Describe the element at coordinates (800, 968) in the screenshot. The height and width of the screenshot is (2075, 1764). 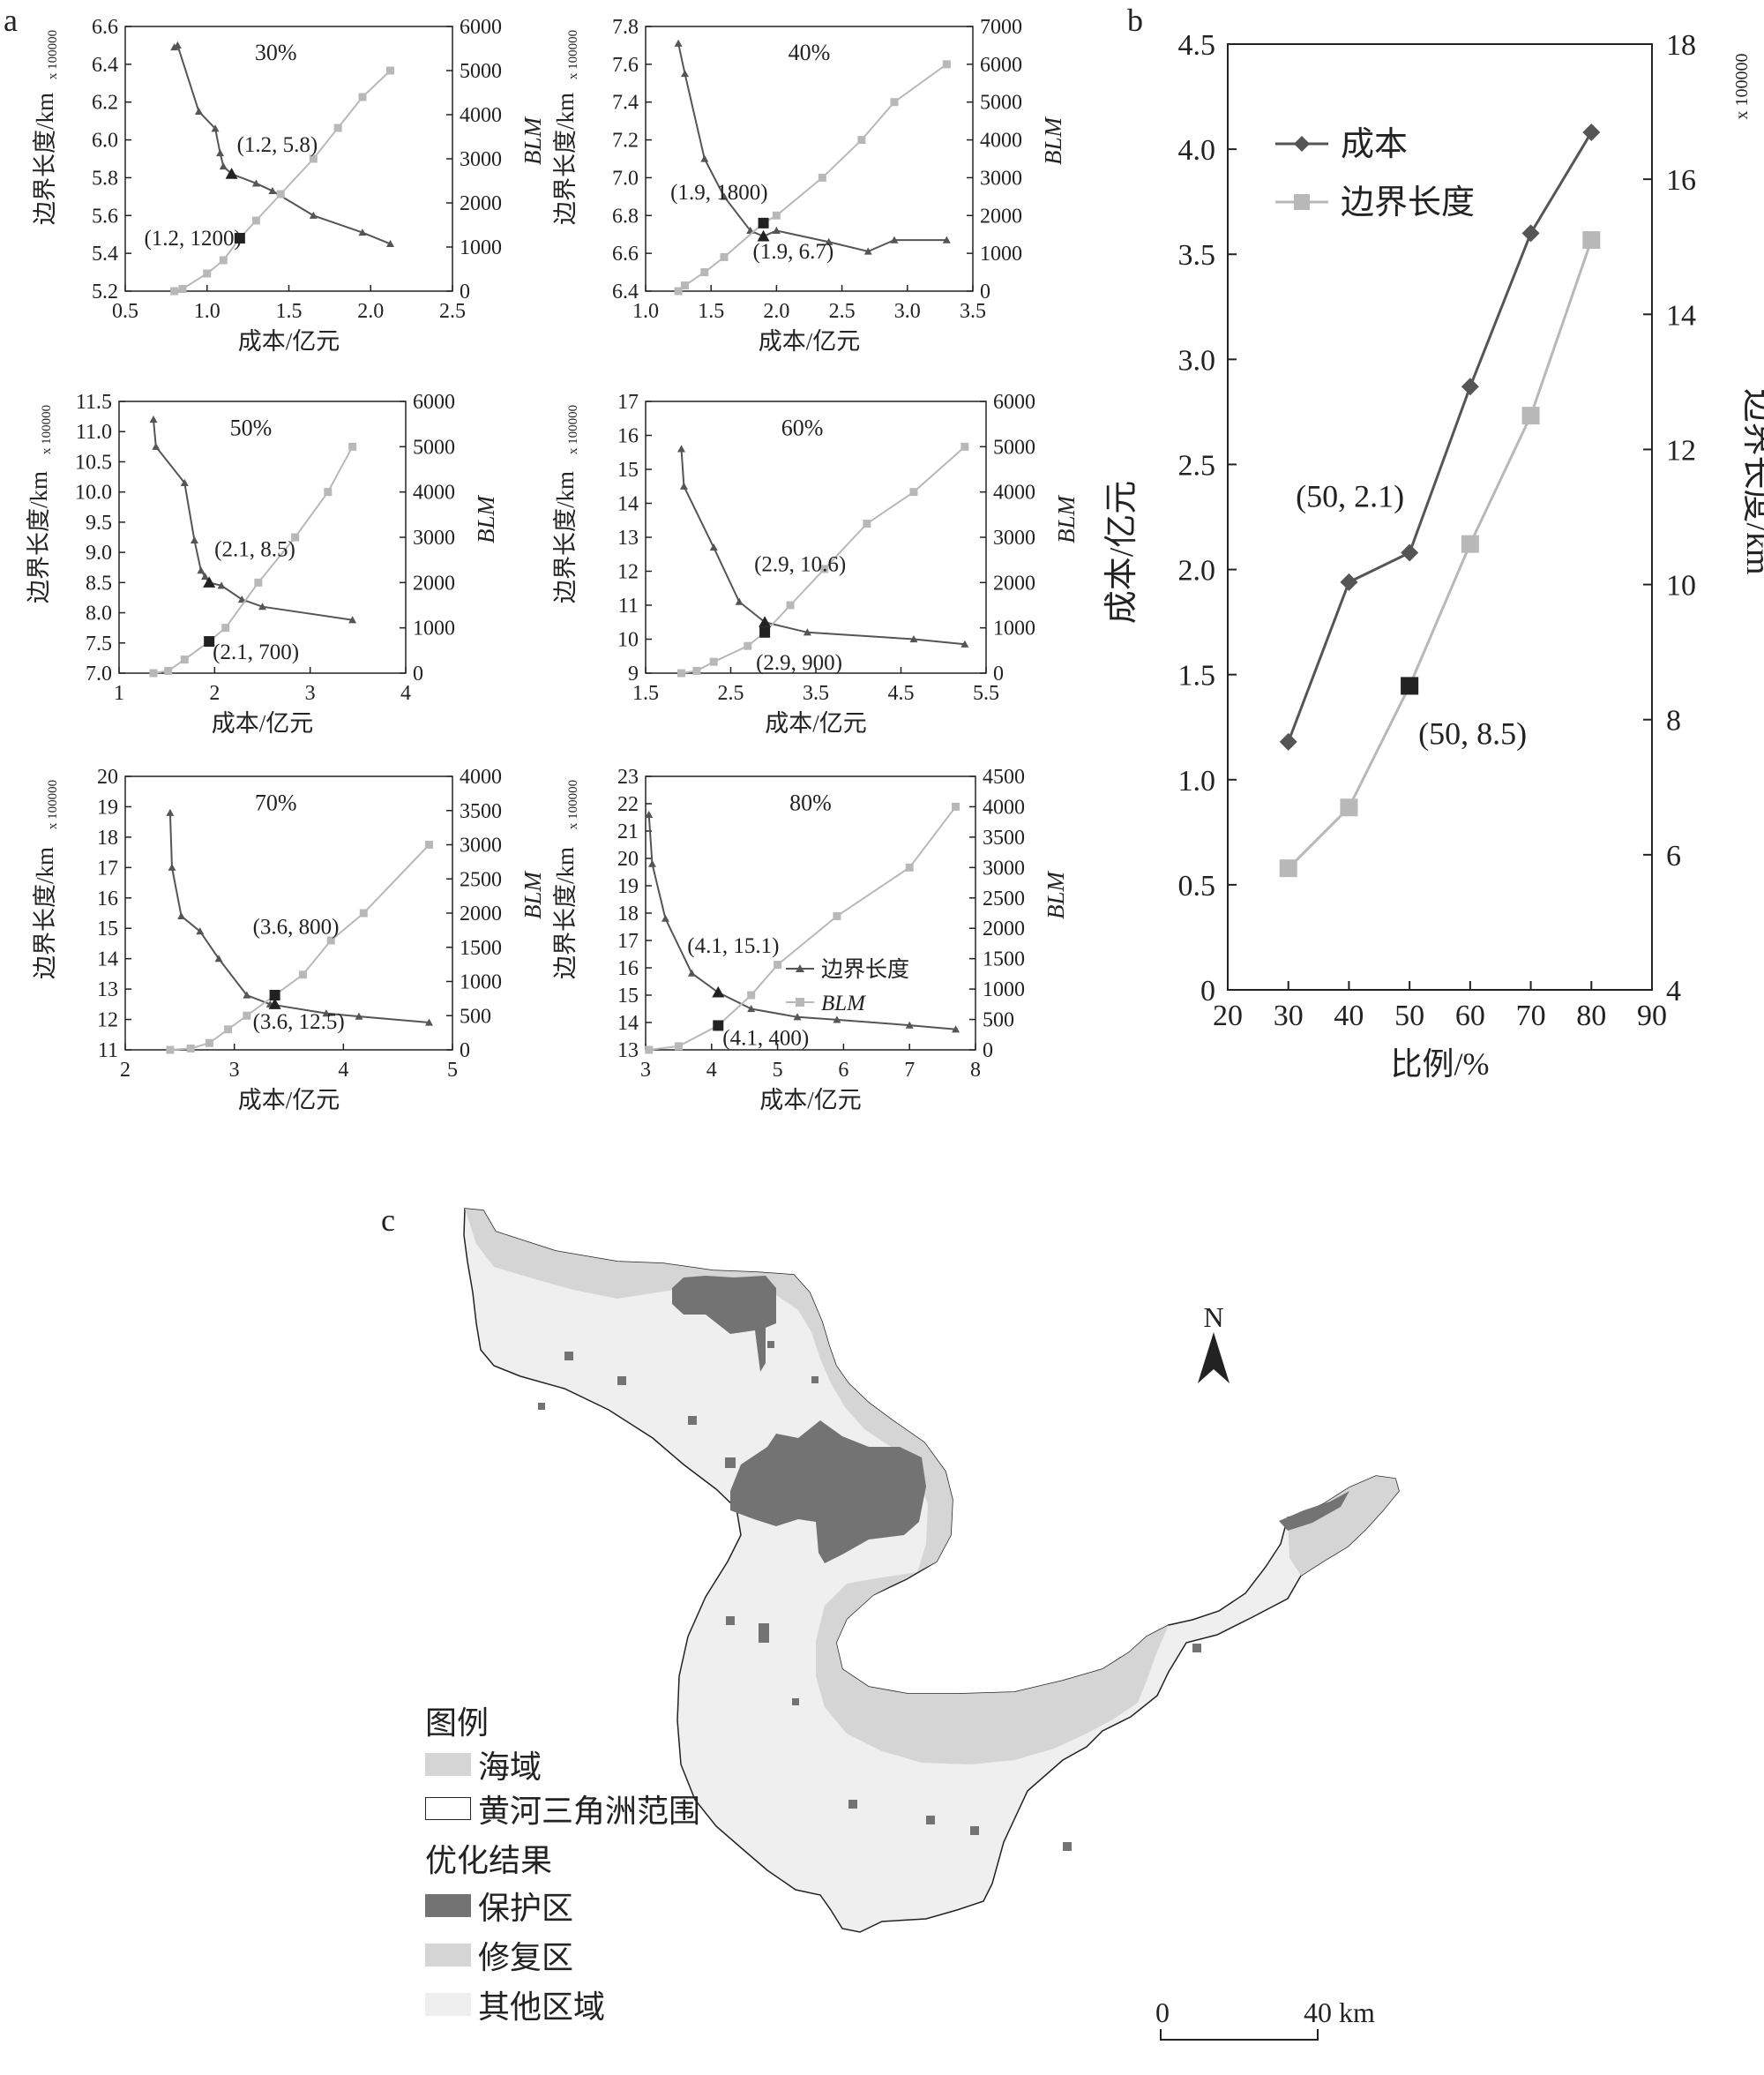
I see `legend-marker-boundary` at that location.